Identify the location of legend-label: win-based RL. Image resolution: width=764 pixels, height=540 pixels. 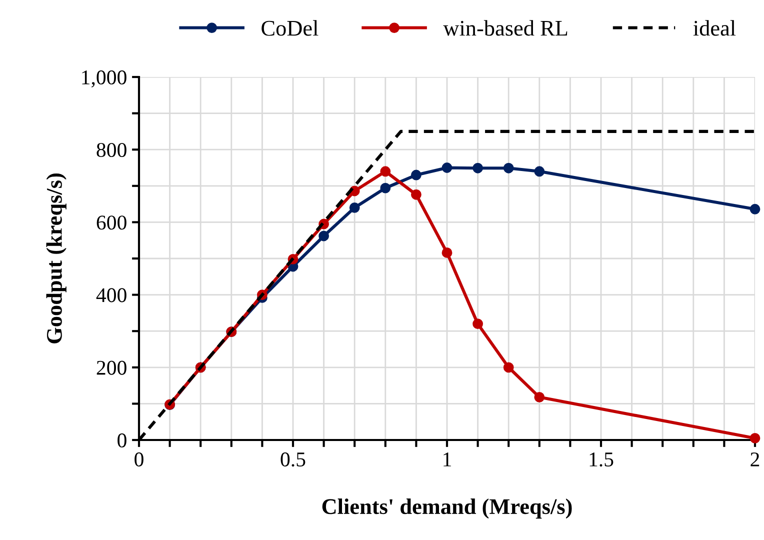
(505, 28).